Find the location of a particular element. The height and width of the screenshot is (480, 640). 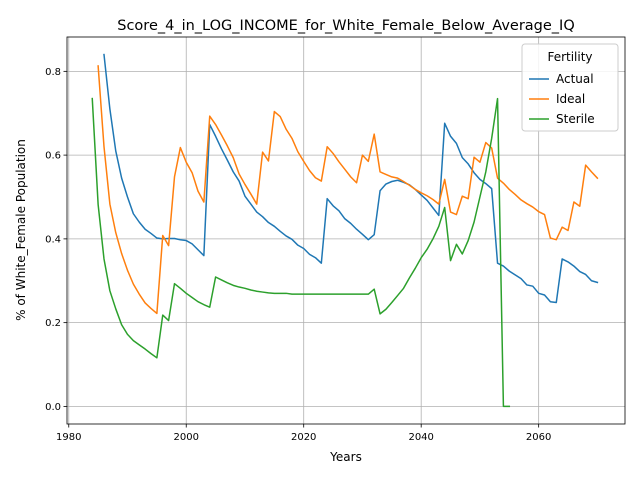

legend-title: Fertility is located at coordinates (569, 57).